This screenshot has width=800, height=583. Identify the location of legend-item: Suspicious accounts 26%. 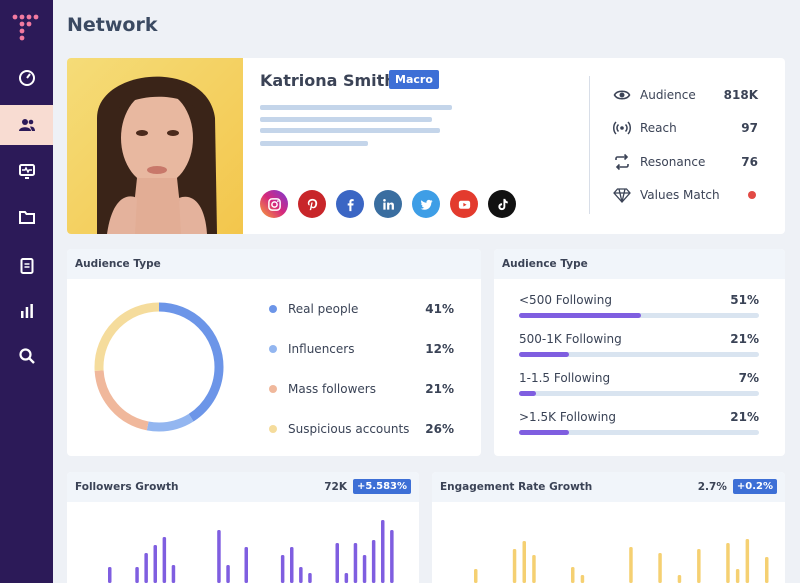
(361, 429).